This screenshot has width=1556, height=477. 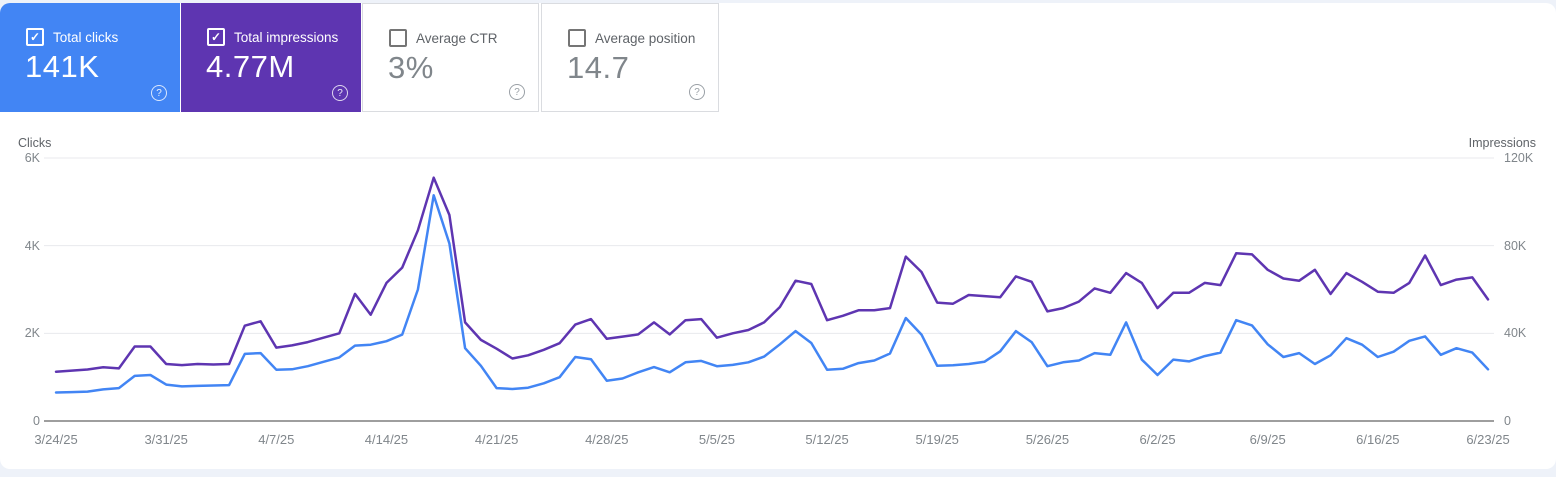 I want to click on metric-value: 141K, so click(x=62, y=66).